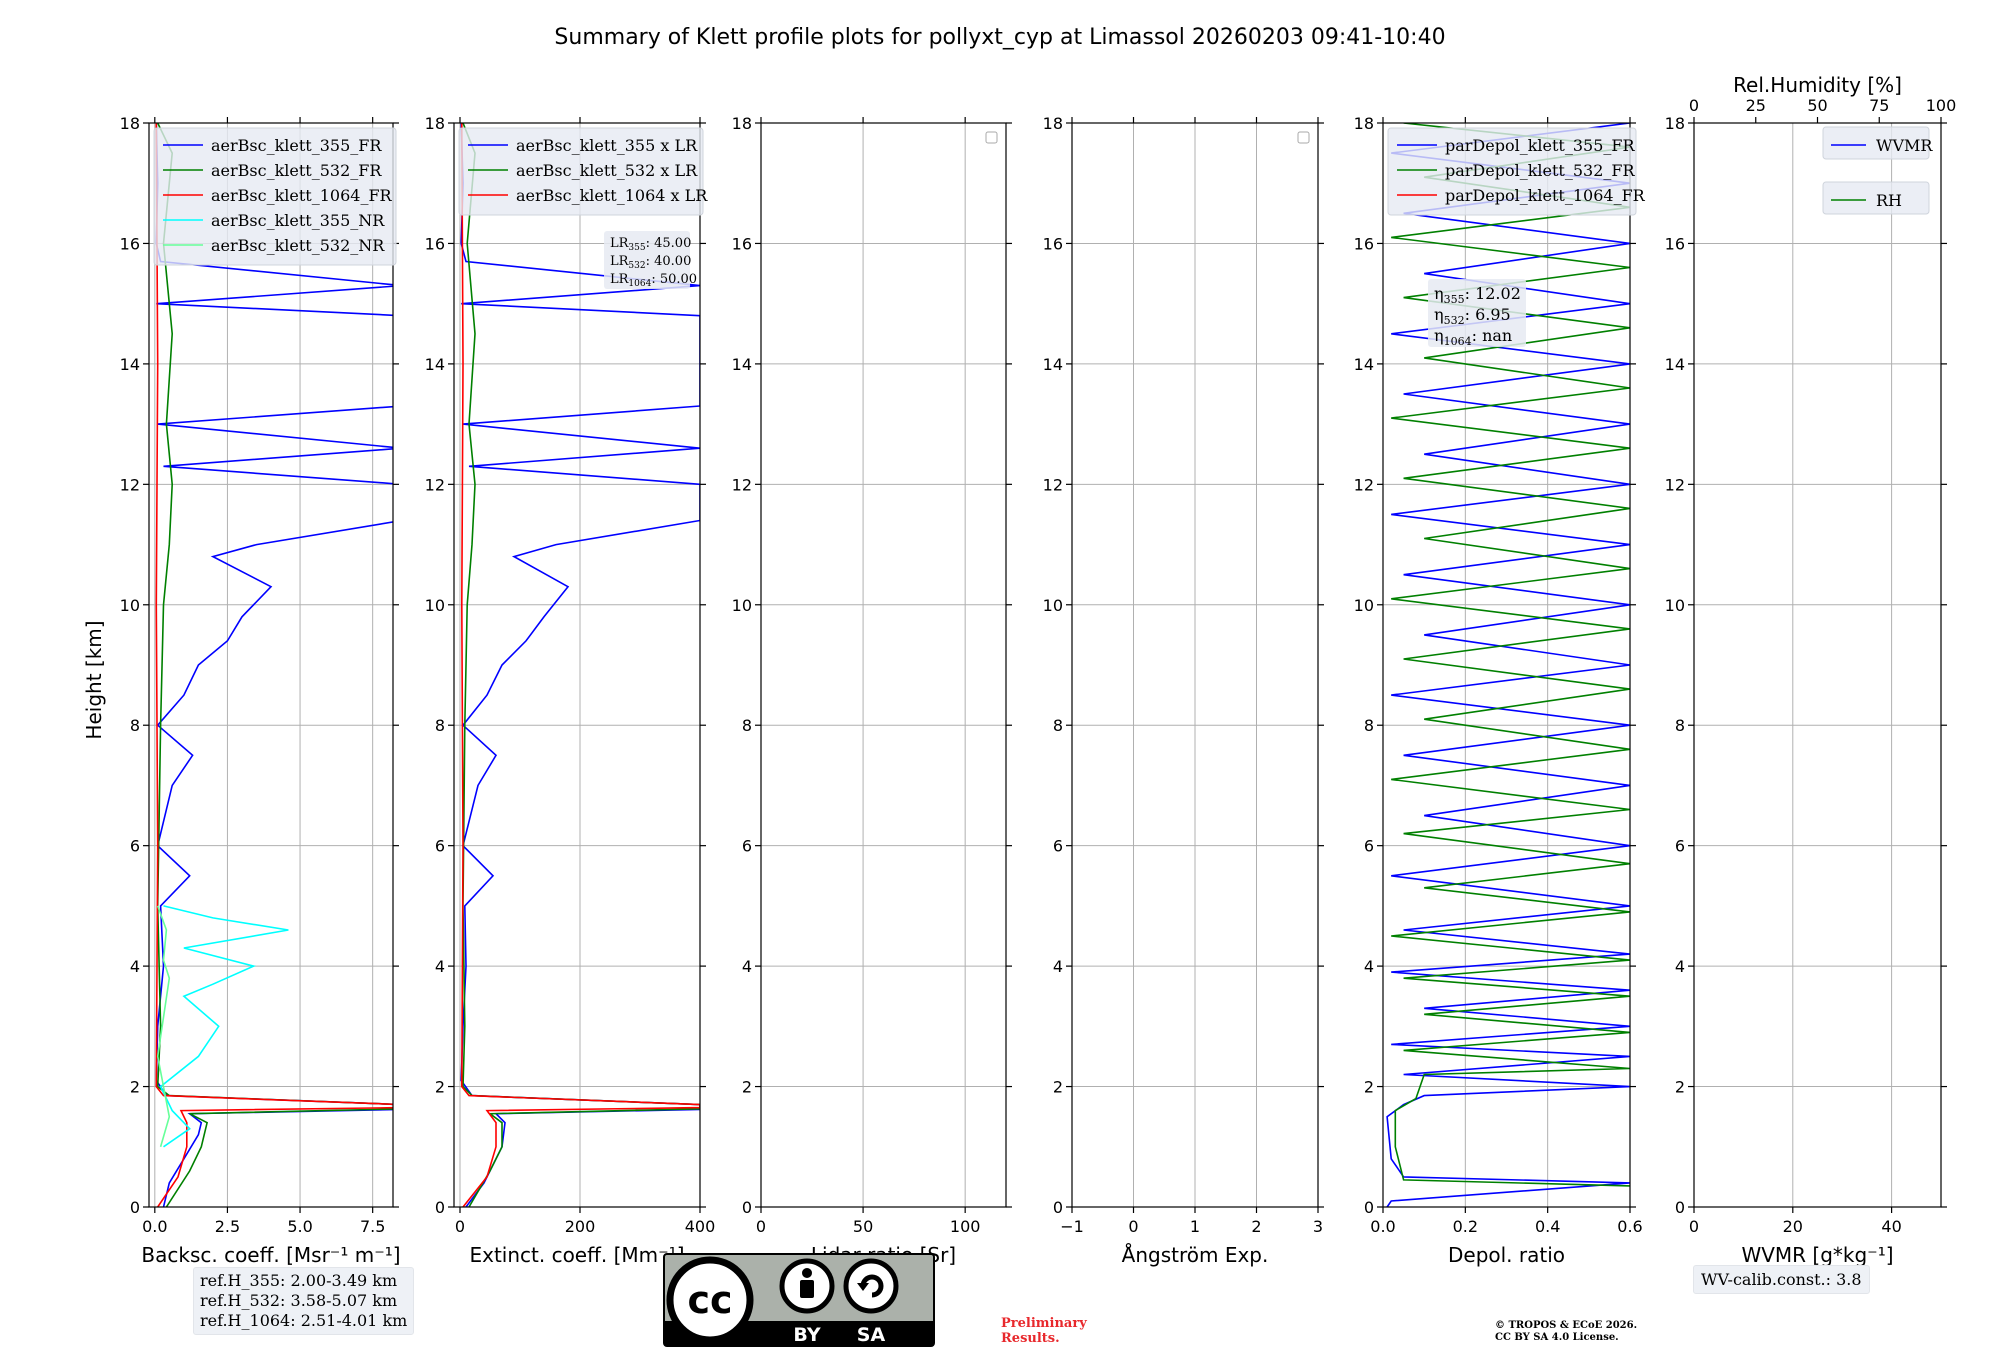 Image resolution: width=2000 pixels, height=1360 pixels. I want to click on x-axis-label: Ångström Exp., so click(1195, 1255).